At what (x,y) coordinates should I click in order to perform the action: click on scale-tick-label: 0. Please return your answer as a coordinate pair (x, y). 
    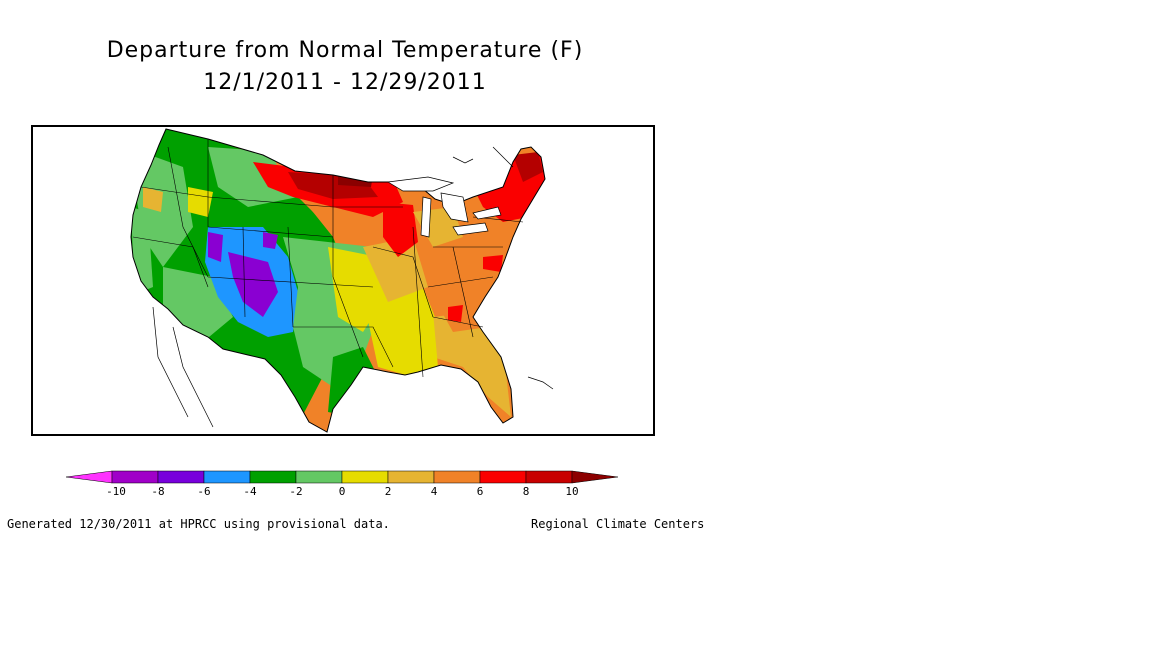
    Looking at the image, I should click on (342, 491).